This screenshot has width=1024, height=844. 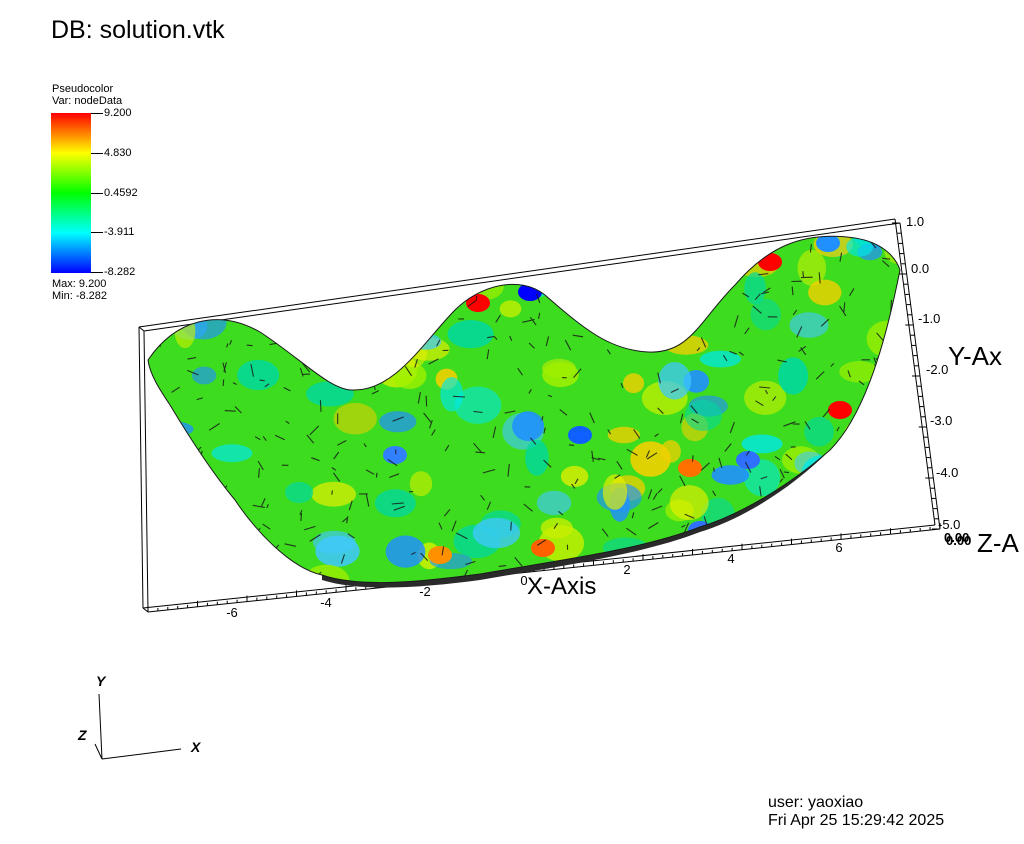 I want to click on x-tick-label: 0, so click(x=523, y=580).